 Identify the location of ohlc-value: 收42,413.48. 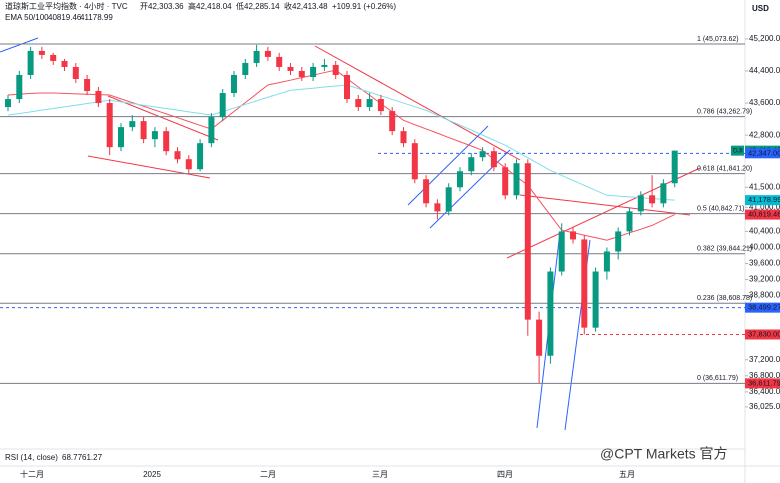
(306, 6).